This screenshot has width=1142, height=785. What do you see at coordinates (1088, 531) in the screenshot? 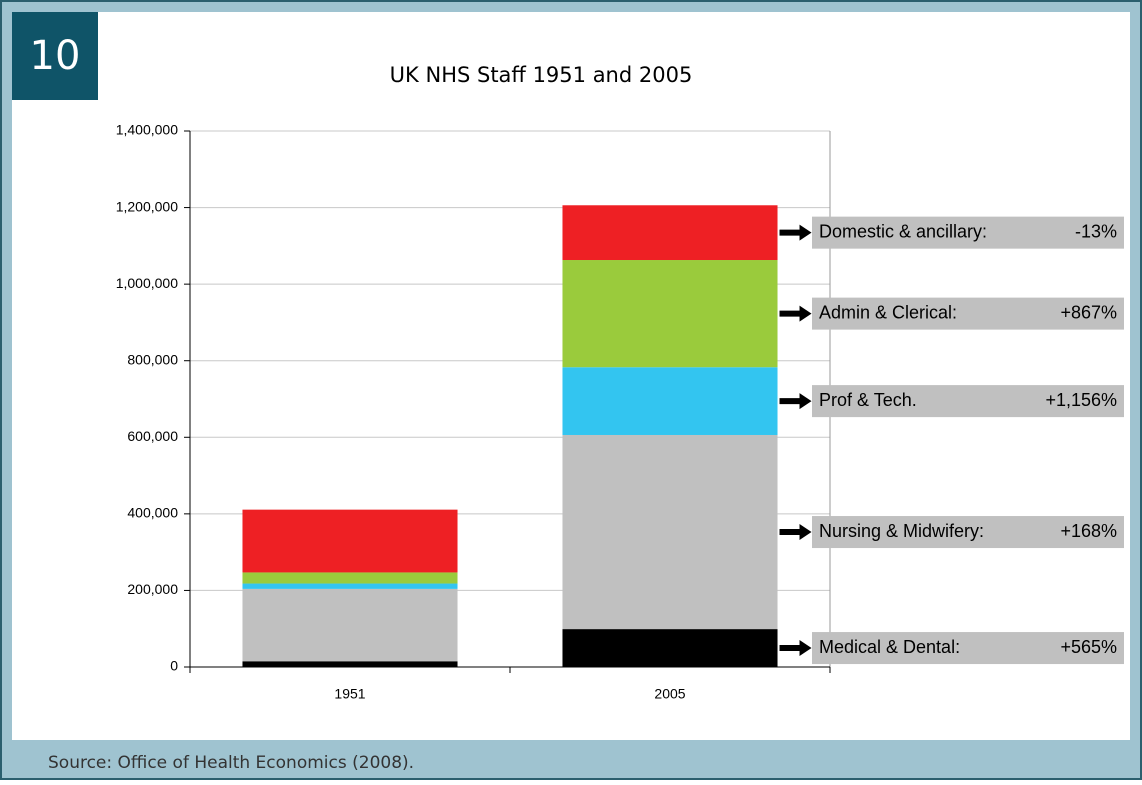
I see `annotation-change: +168%` at bounding box center [1088, 531].